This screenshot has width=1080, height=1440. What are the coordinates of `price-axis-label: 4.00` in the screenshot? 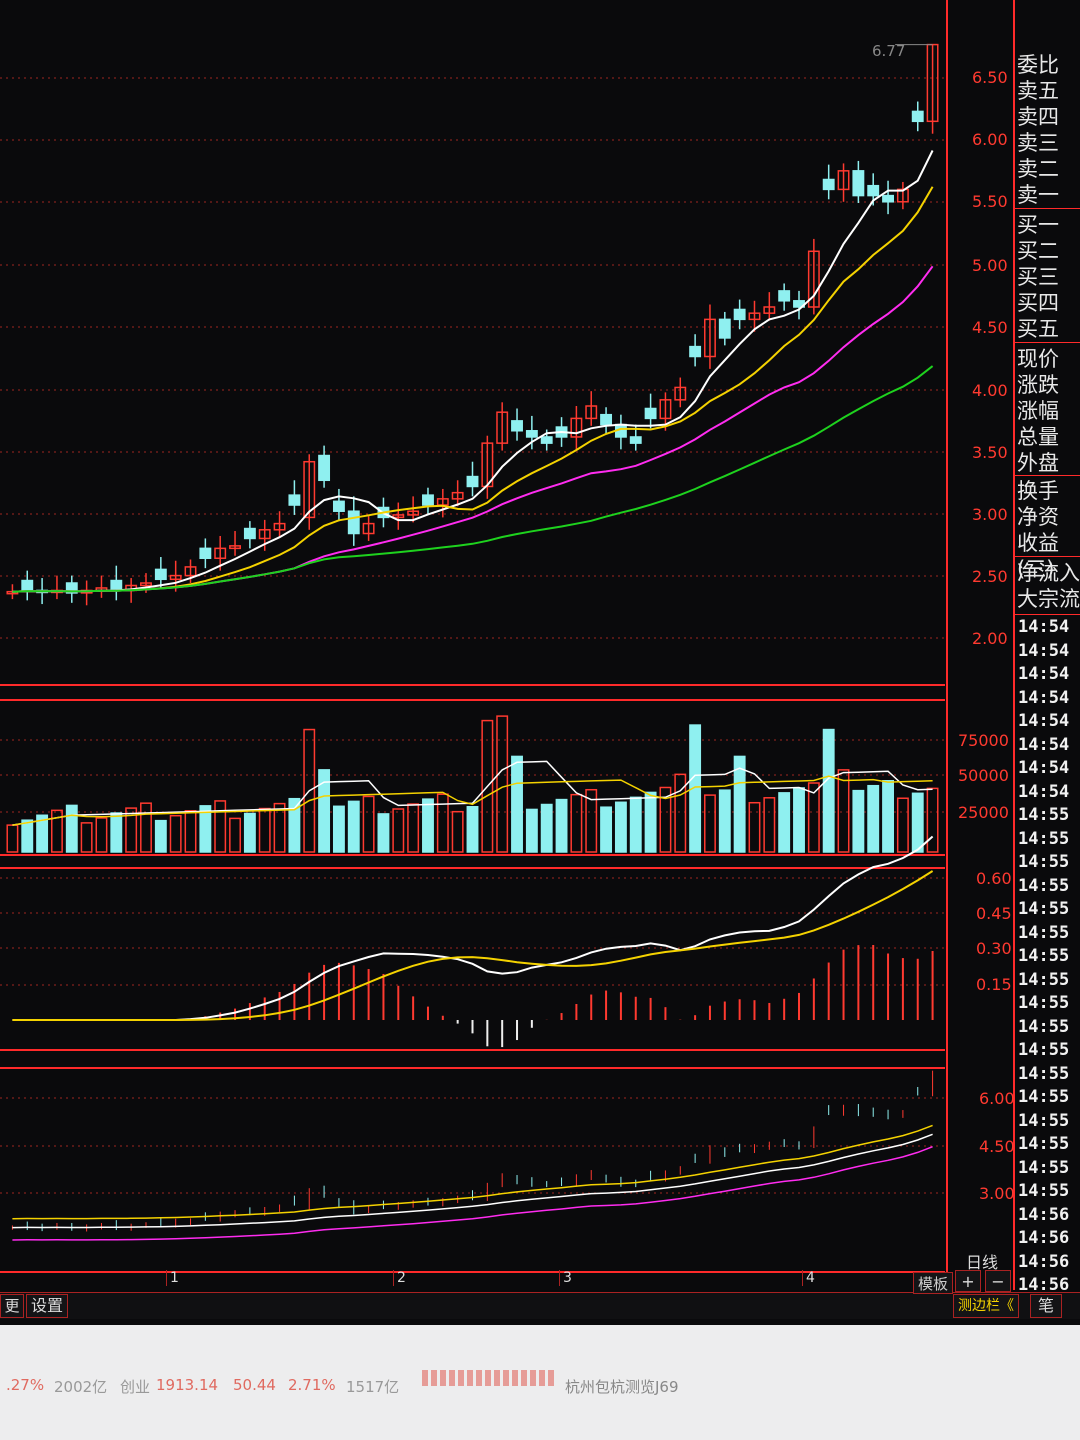 It's located at (990, 390).